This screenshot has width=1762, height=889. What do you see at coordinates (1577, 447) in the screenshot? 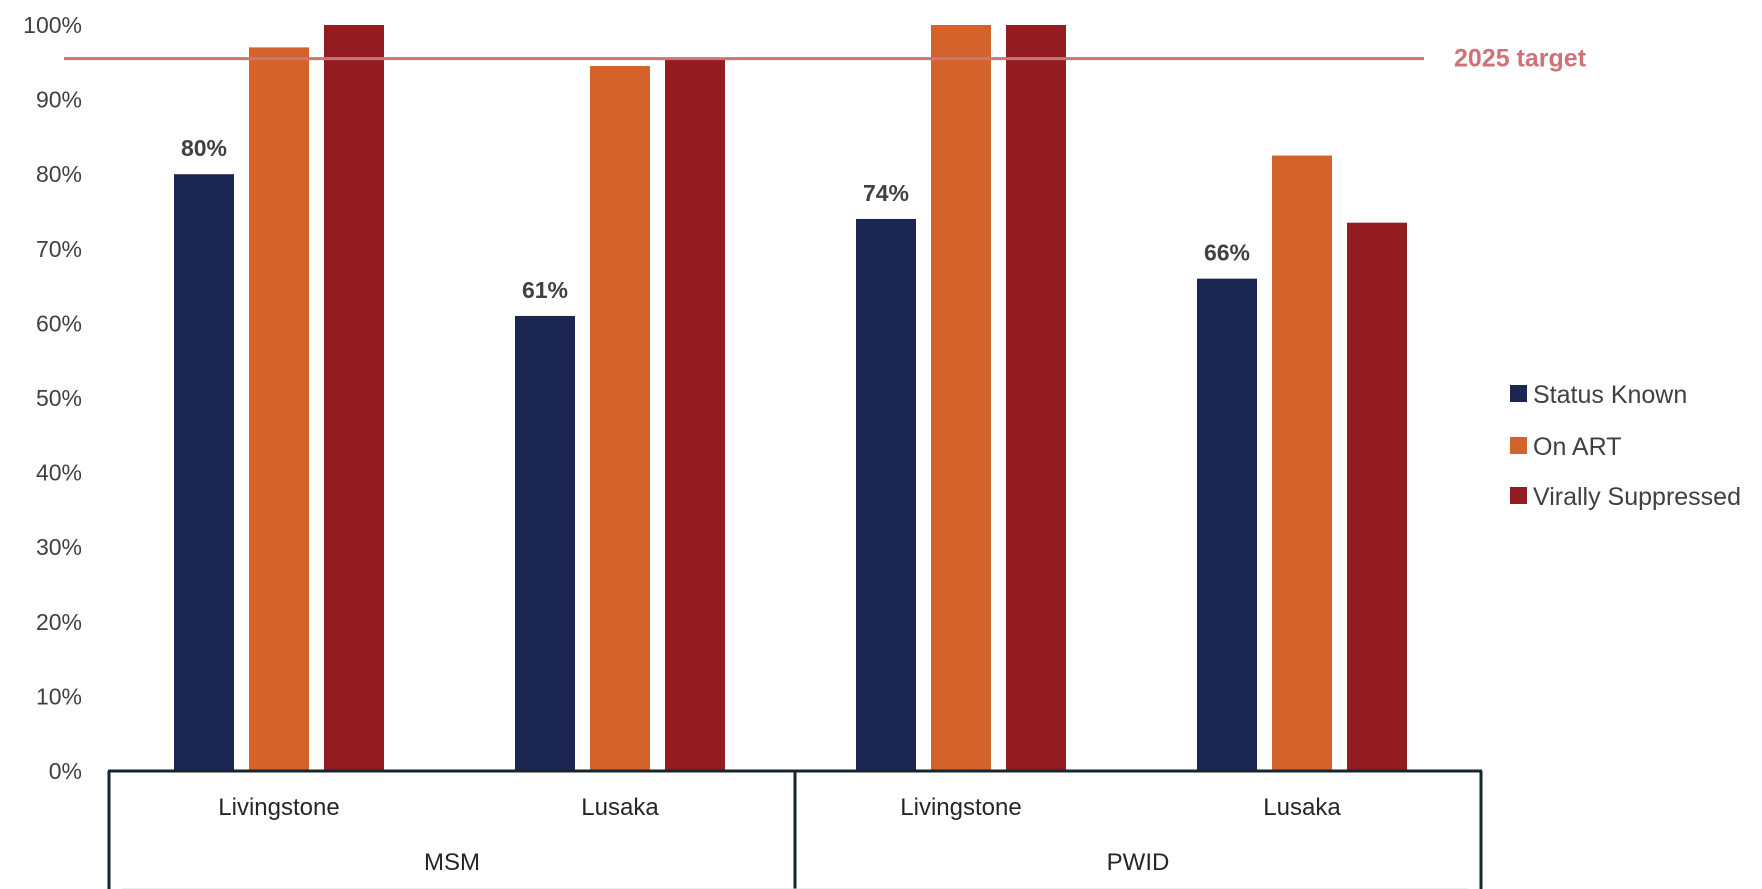
I see `legend-label: On ART` at bounding box center [1577, 447].